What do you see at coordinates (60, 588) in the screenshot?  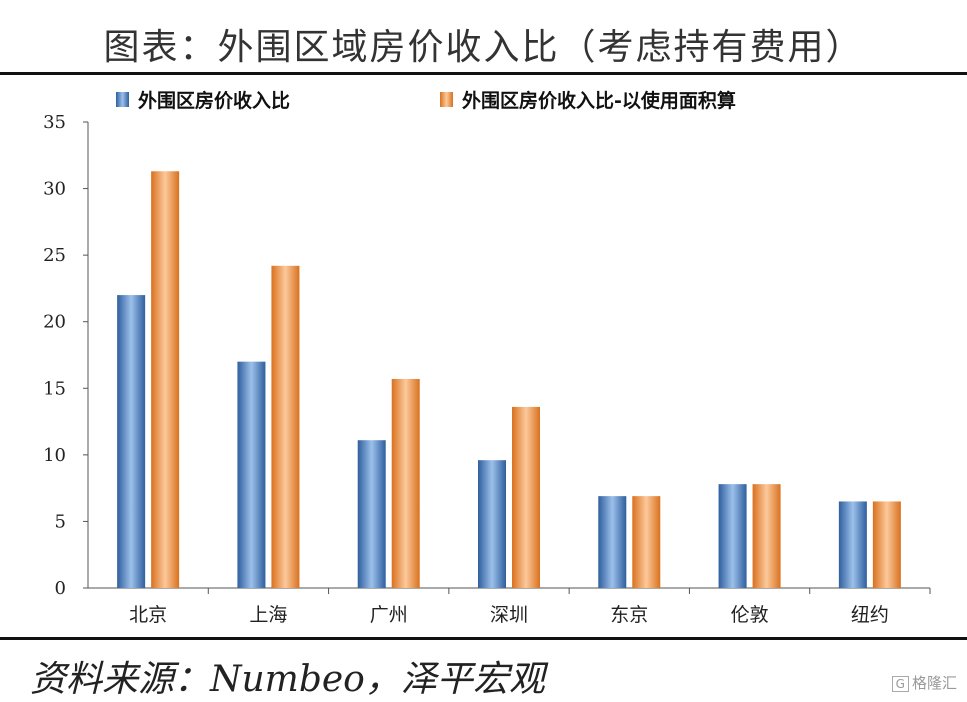 I see `y-tick-label: 0` at bounding box center [60, 588].